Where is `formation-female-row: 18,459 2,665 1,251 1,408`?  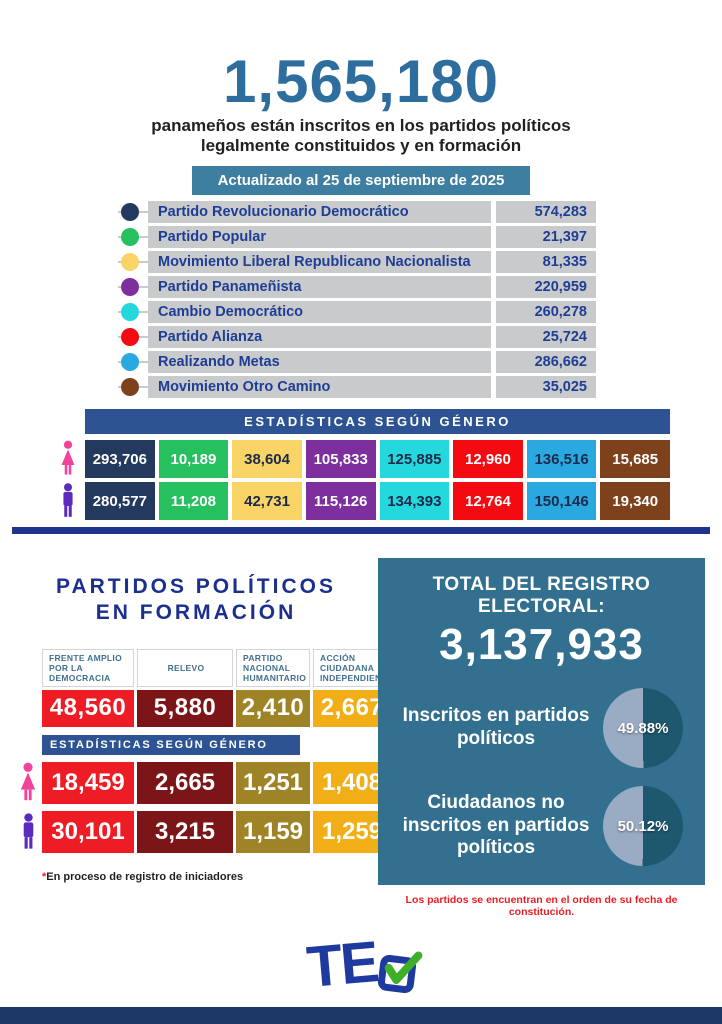
formation-female-row: 18,459 2,665 1,251 1,408 is located at coordinates (202, 782).